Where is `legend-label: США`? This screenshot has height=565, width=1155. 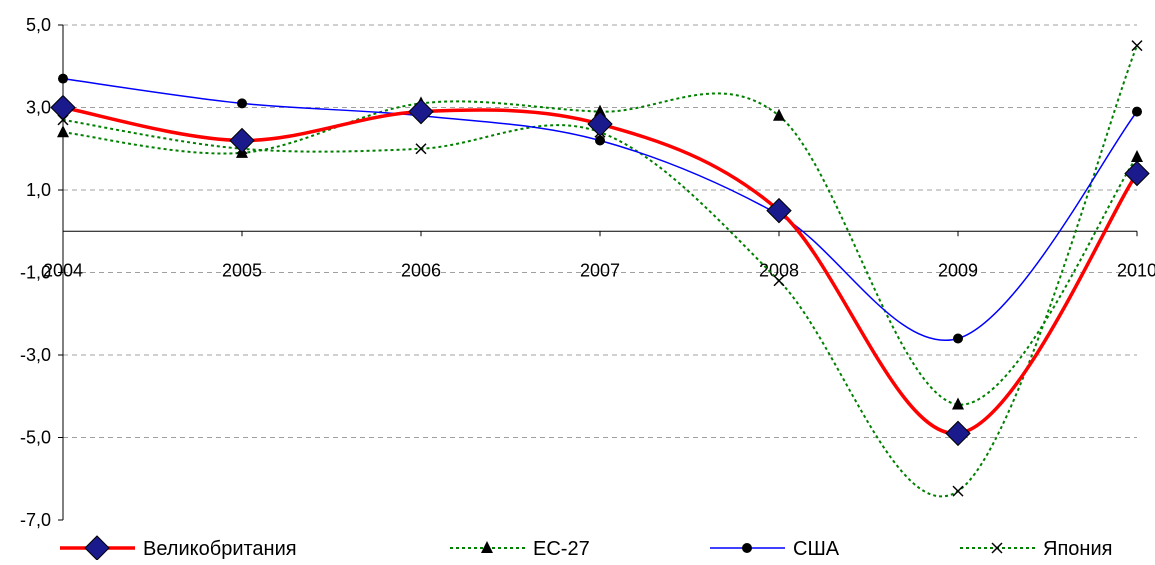 legend-label: США is located at coordinates (816, 549).